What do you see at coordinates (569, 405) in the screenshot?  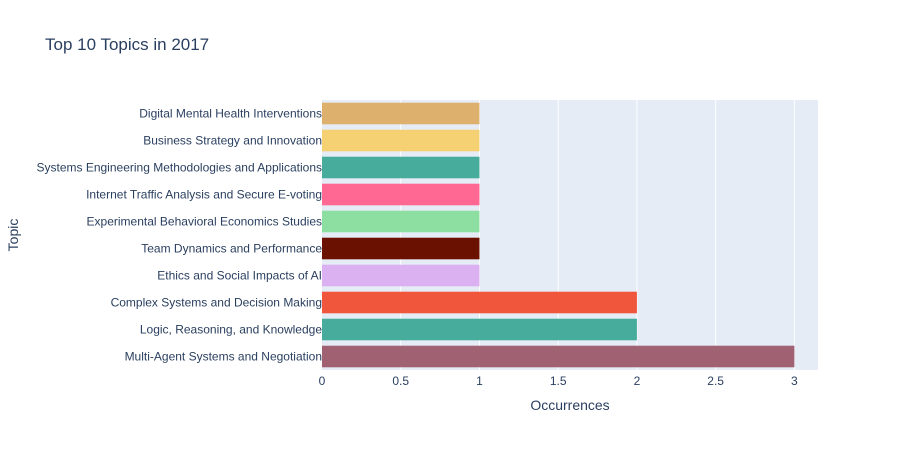 I see `x-axis-title: Occurrences` at bounding box center [569, 405].